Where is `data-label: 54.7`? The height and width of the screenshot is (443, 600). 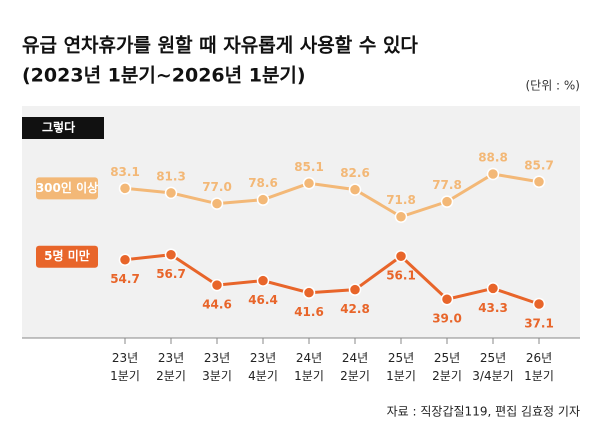
data-label: 54.7 is located at coordinates (125, 279).